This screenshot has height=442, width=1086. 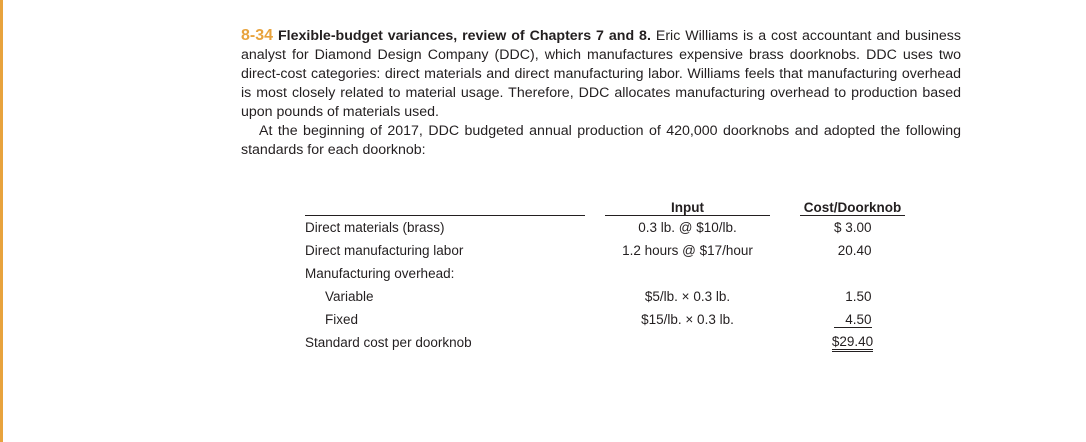 What do you see at coordinates (605, 319) in the screenshot?
I see `table-row: Fixed $15/lb. × 0.3 lb. 4.50` at bounding box center [605, 319].